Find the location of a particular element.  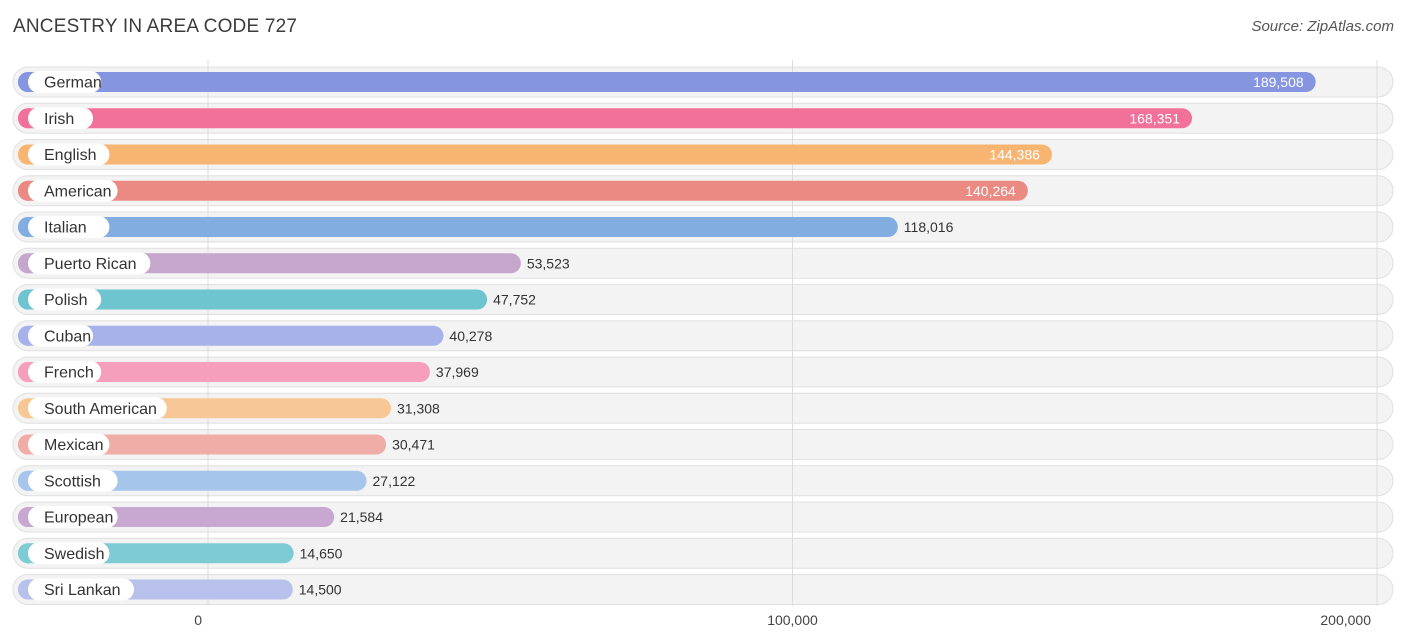

x-tick-label: 0 is located at coordinates (198, 620).